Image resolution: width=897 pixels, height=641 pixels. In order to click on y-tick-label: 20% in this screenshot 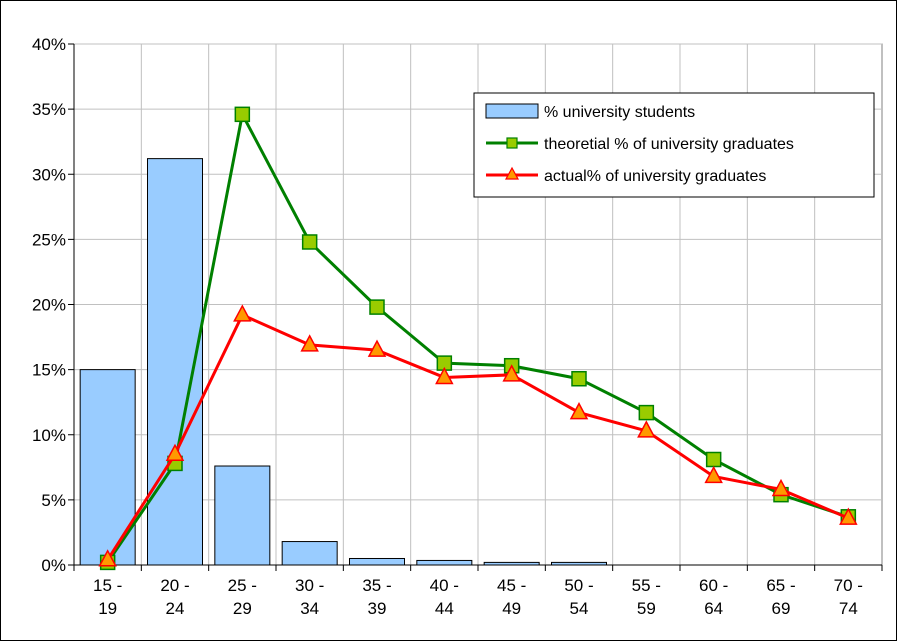, I will do `click(49, 305)`.